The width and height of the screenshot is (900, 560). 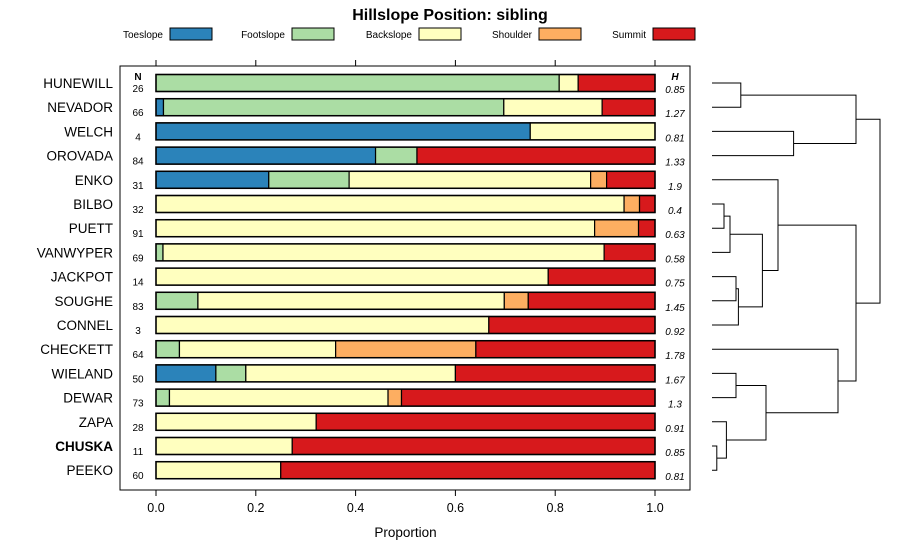 I want to click on row-label: CHUSKA, so click(x=84, y=446).